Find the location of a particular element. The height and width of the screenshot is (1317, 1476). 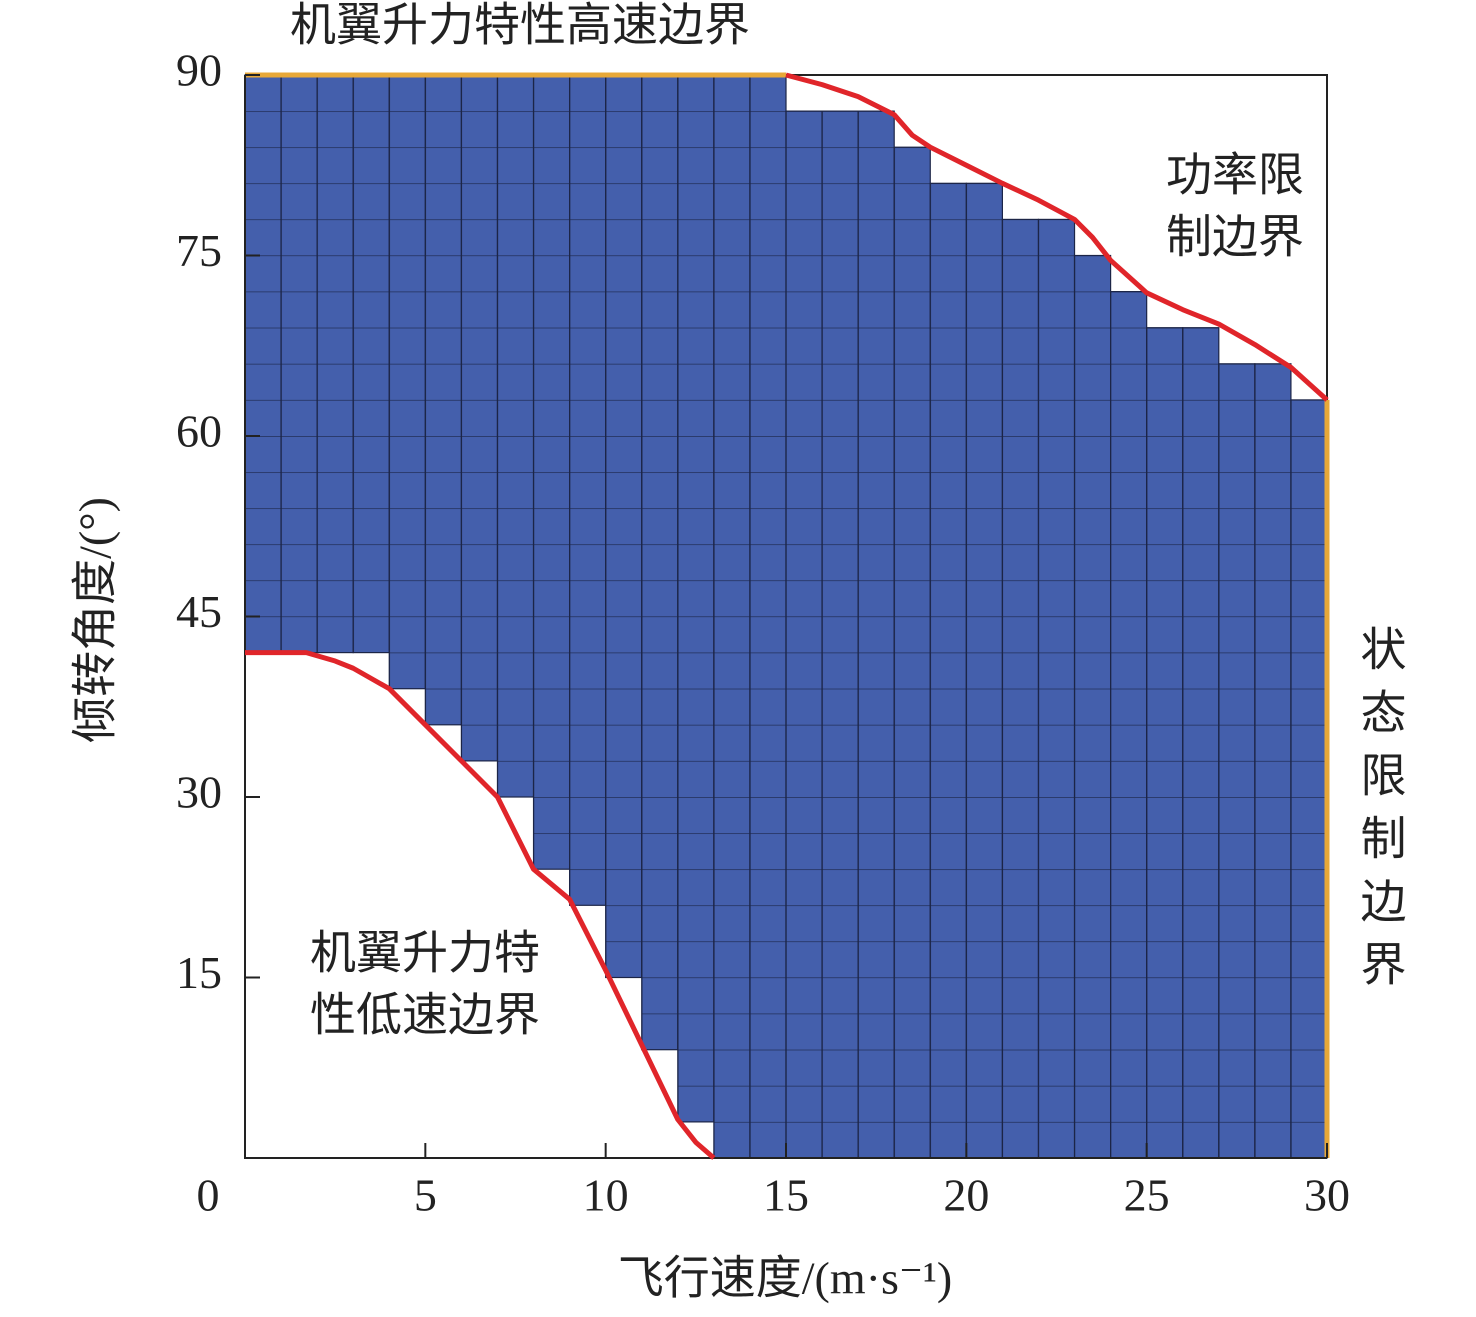

x-tick-label: 0 is located at coordinates (208, 1195).